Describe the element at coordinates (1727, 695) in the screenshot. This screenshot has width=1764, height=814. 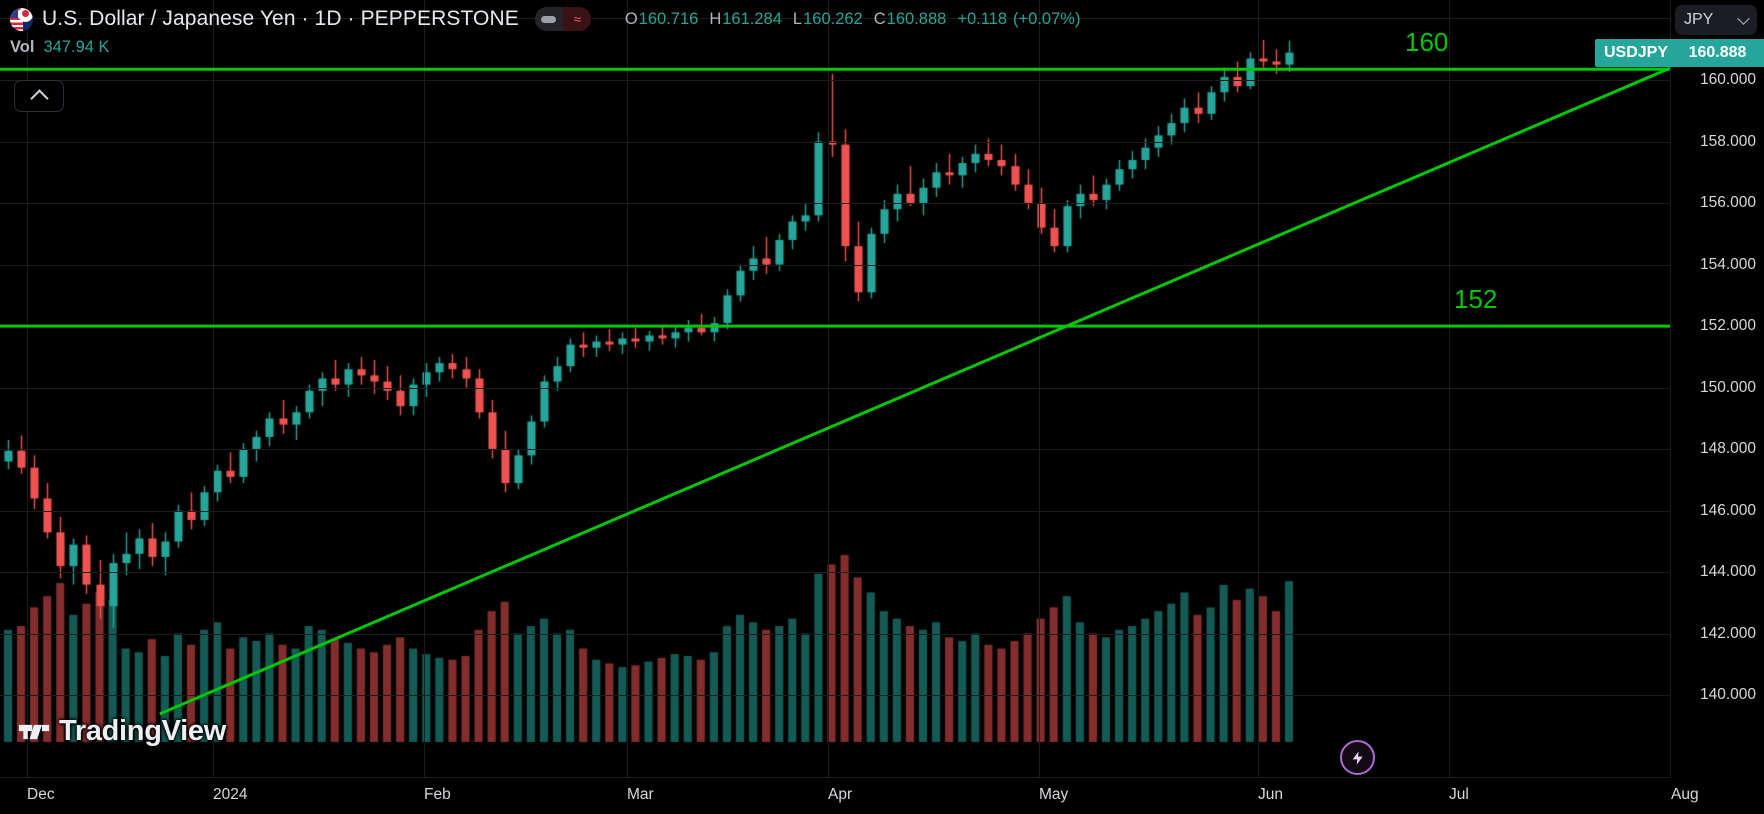
I see `price-tick-label: 140.000` at that location.